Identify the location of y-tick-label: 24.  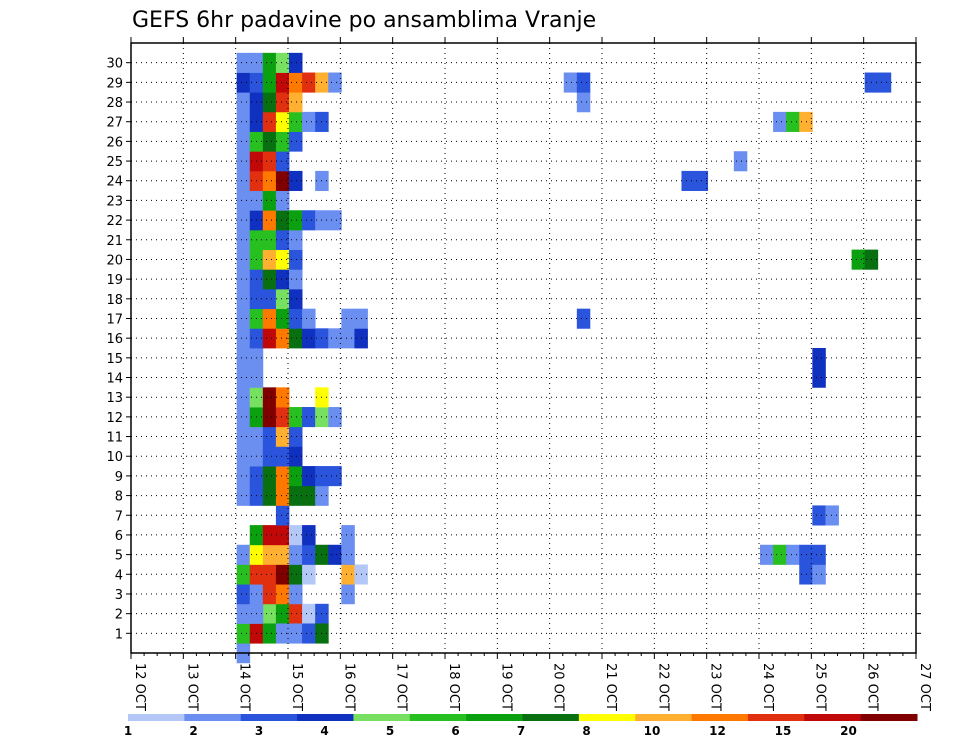
(114, 182).